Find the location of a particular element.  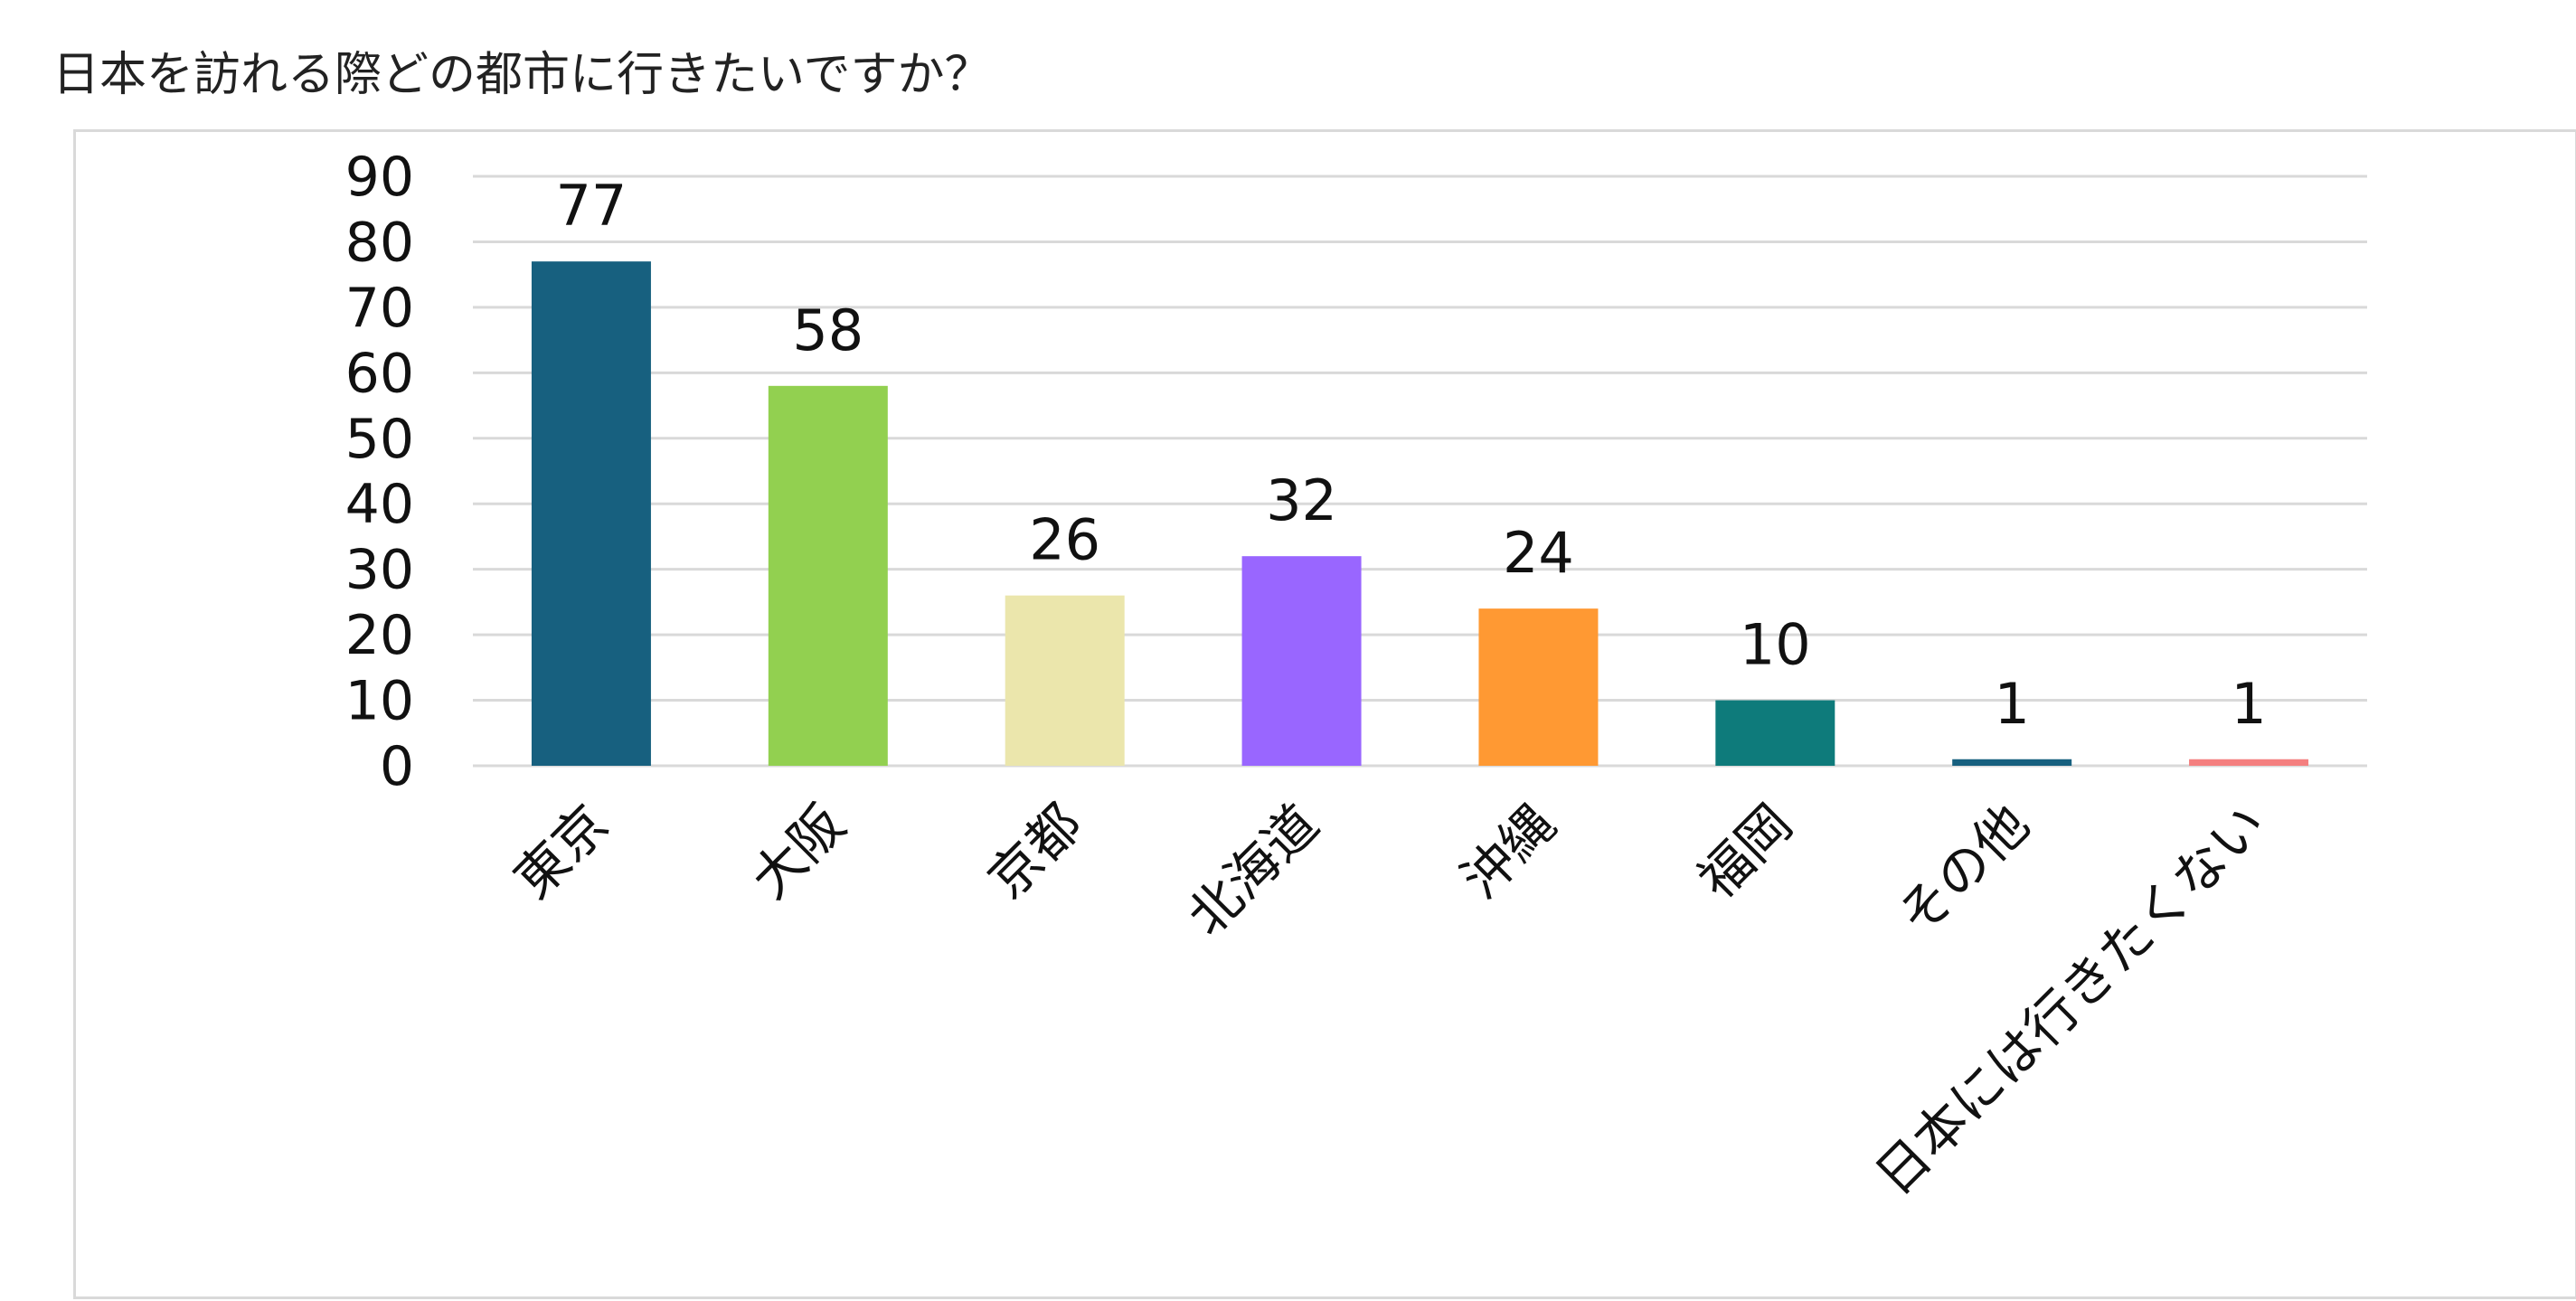

y-tick-label: 0 is located at coordinates (397, 766).